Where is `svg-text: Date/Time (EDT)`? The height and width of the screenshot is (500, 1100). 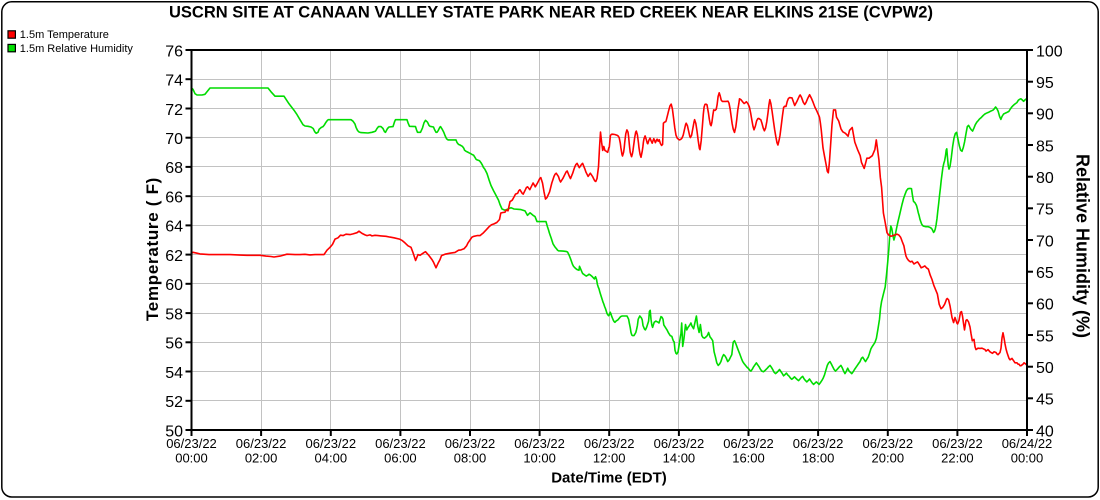 svg-text: Date/Time (EDT) is located at coordinates (609, 478).